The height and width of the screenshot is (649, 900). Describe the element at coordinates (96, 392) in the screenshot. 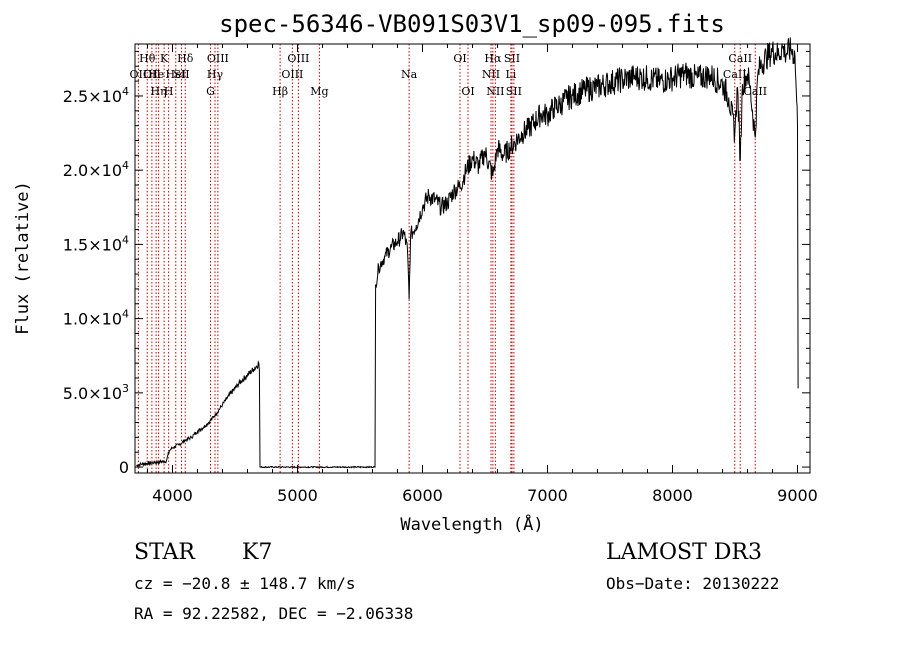

I see `y-tick-label: 5.0×10³` at that location.